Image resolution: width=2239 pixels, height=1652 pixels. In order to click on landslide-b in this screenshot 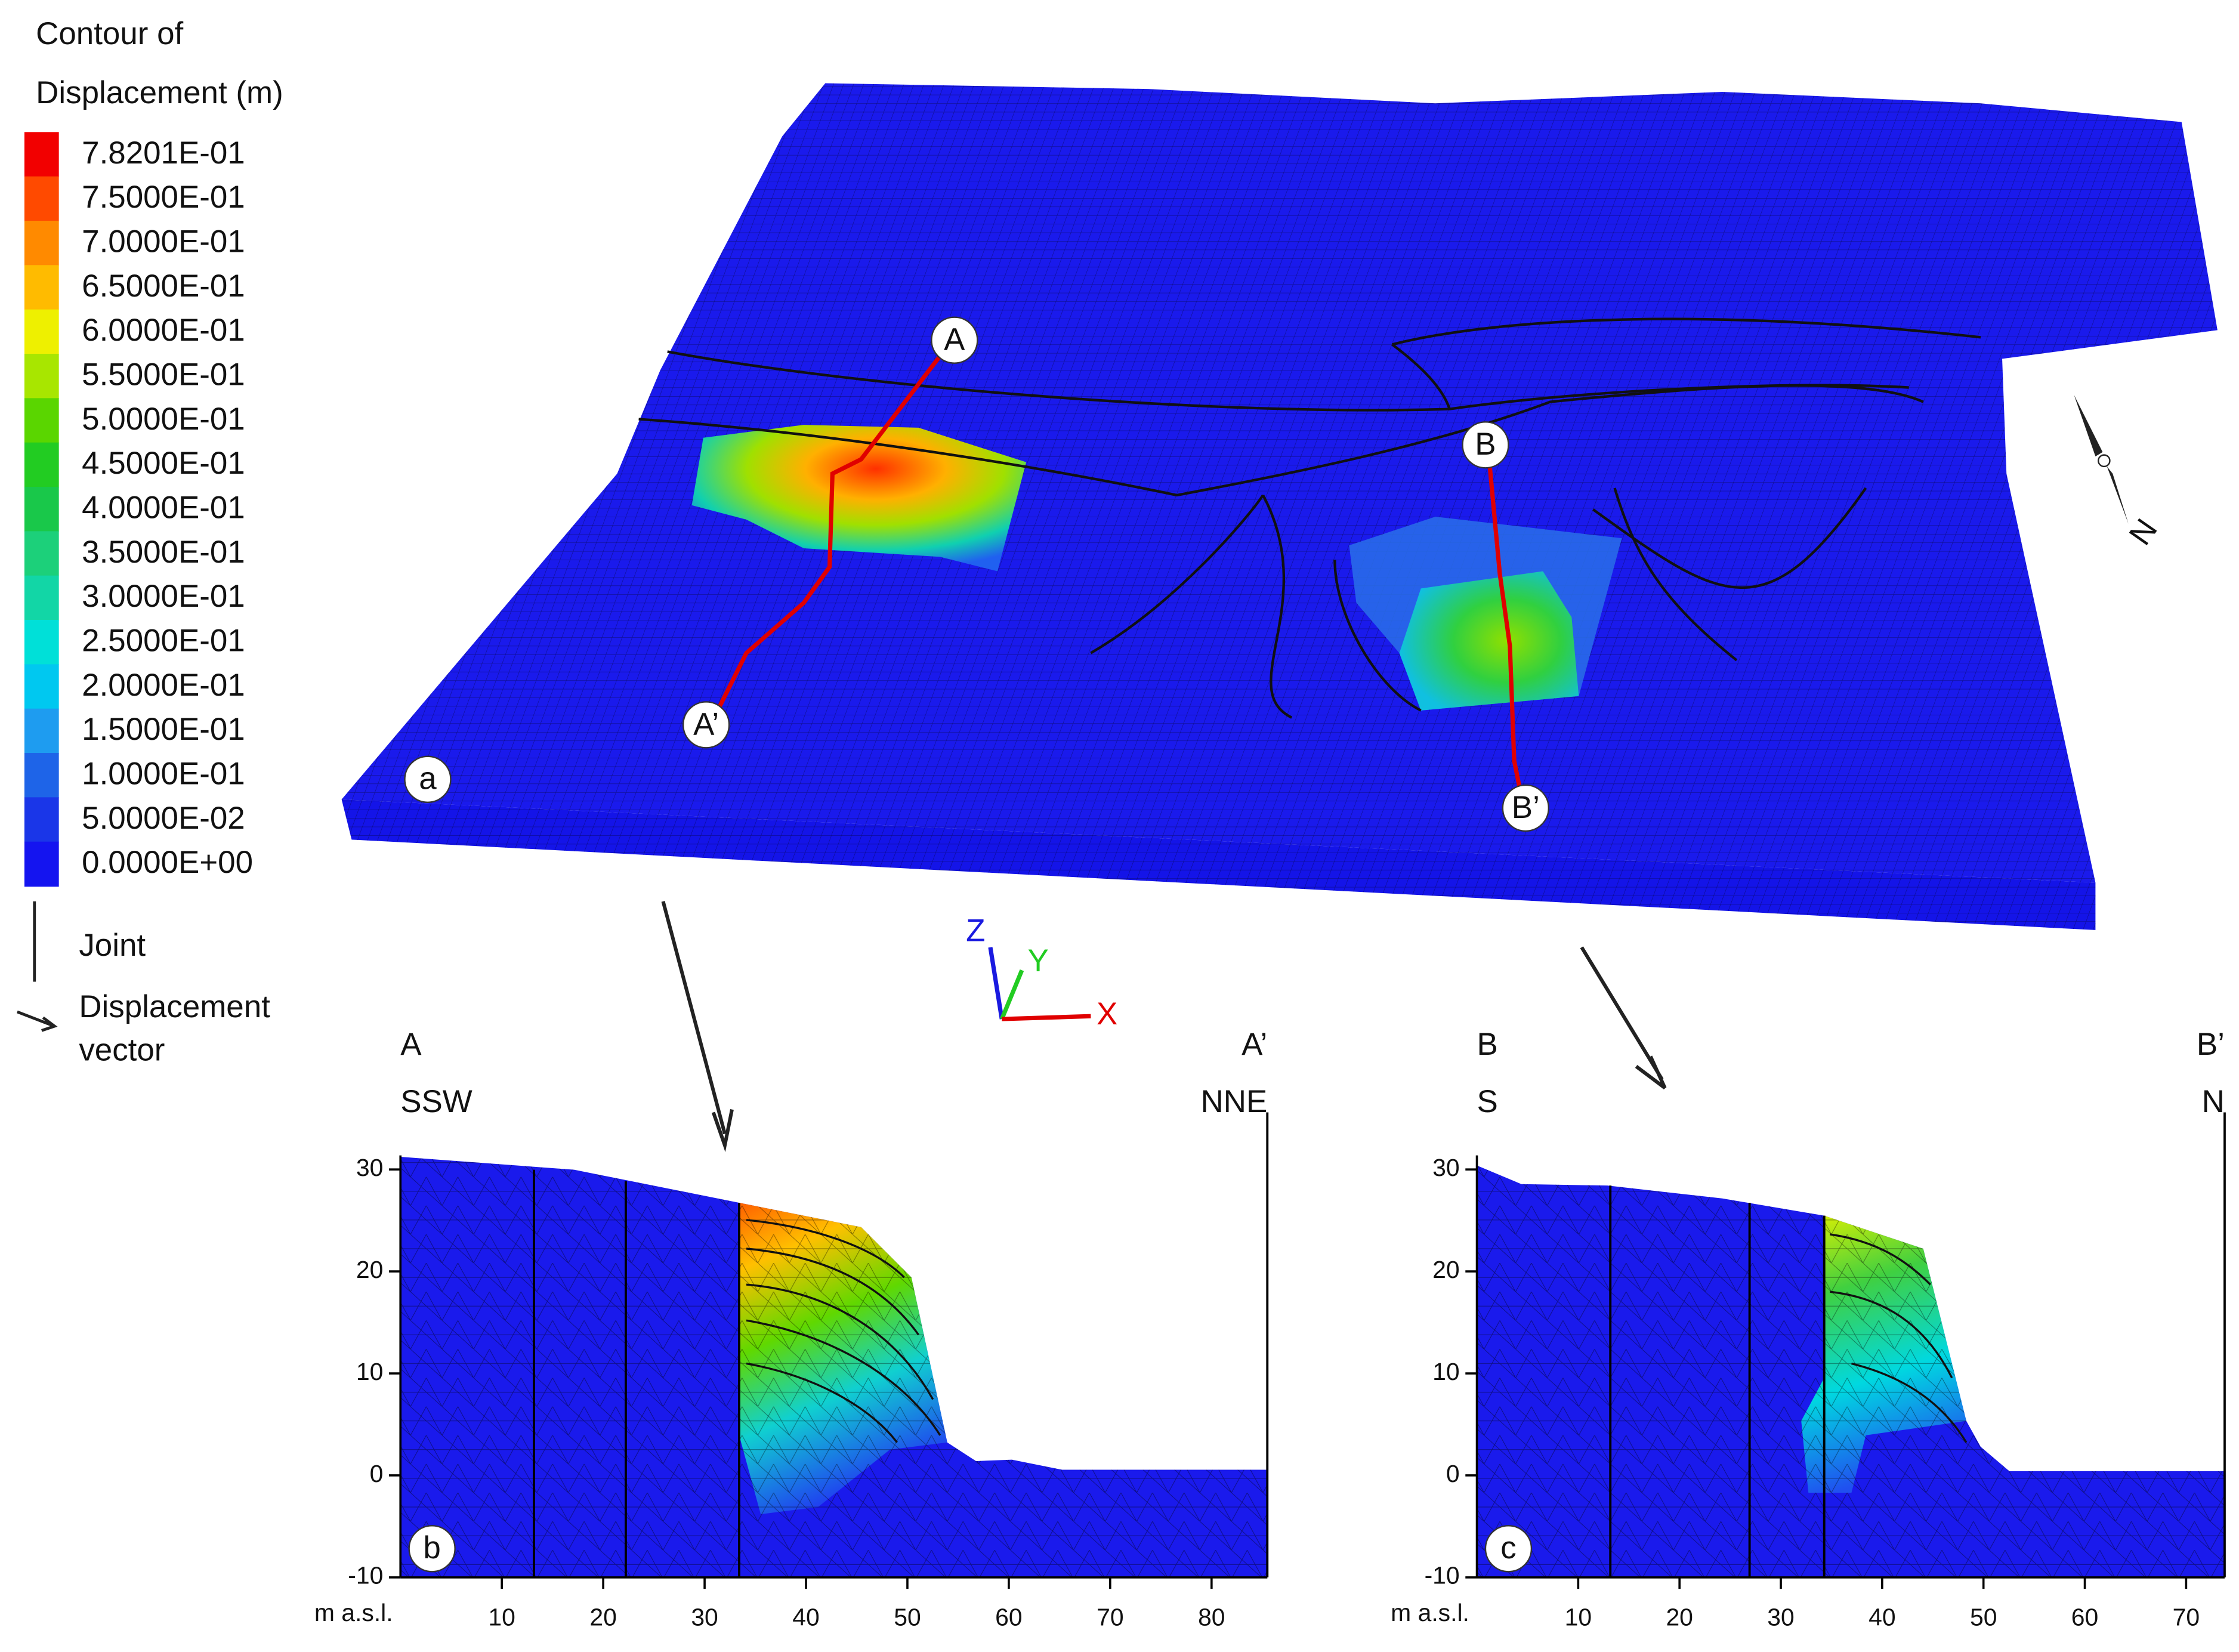, I will do `click(1489, 641)`.